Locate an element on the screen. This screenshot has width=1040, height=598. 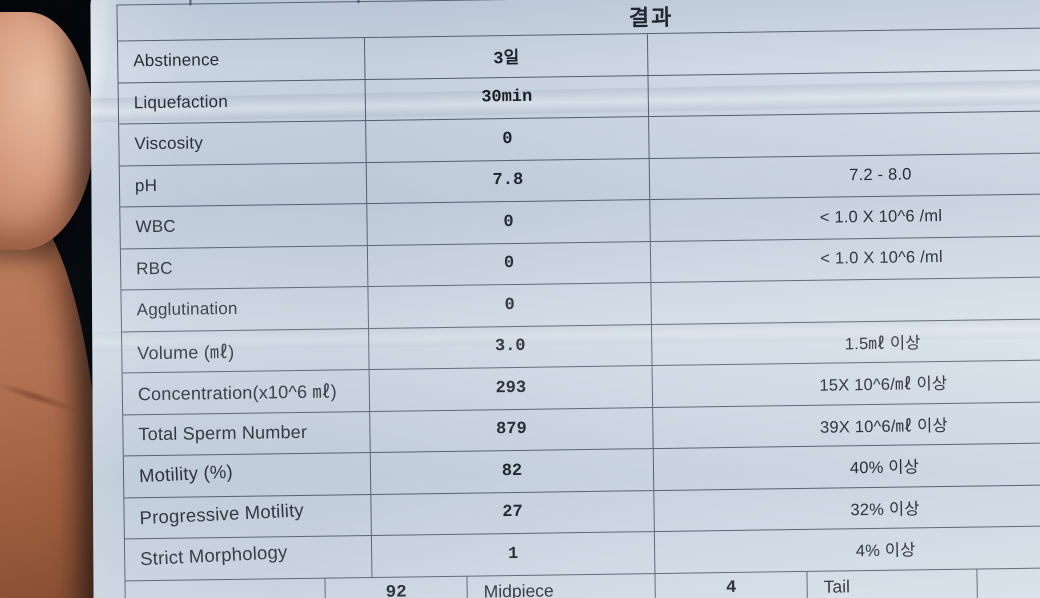
row-reference: 15X 10^6/㎖ 이상 is located at coordinates (883, 385).